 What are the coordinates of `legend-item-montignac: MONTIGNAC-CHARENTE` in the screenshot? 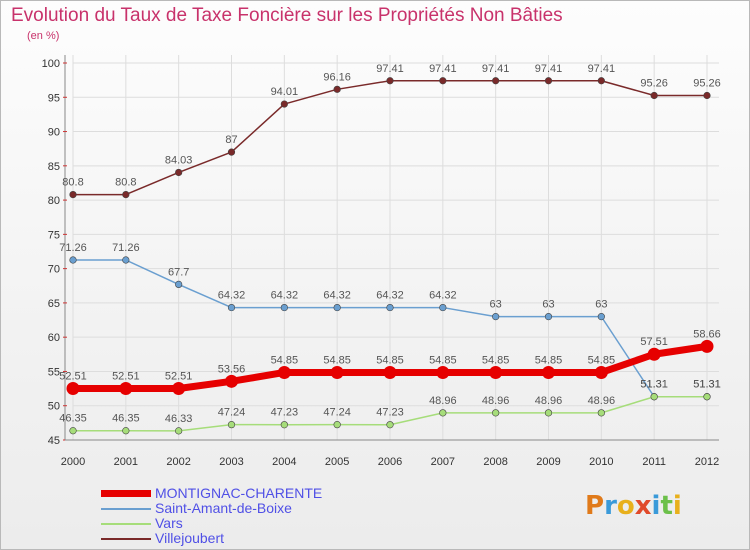 It's located at (211, 493).